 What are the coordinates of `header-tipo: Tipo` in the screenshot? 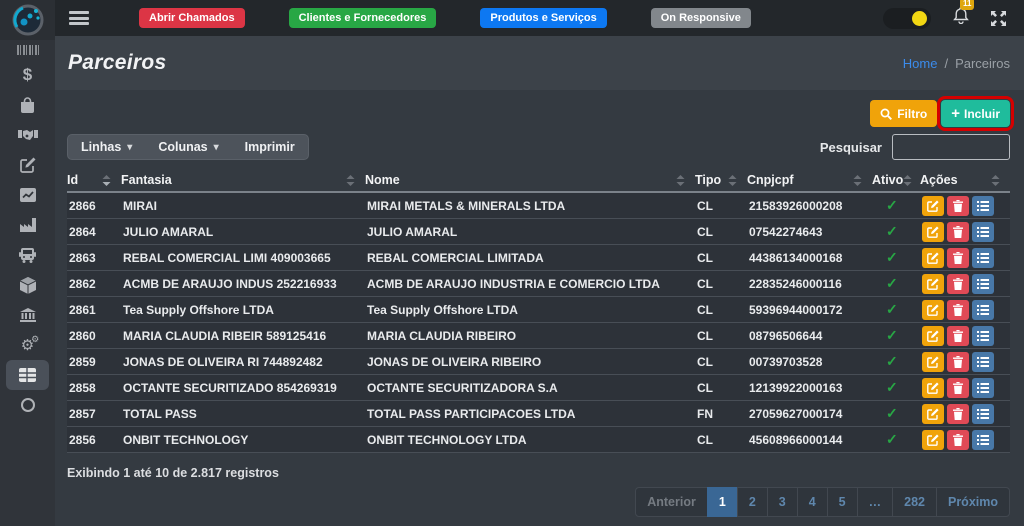 It's located at (721, 180).